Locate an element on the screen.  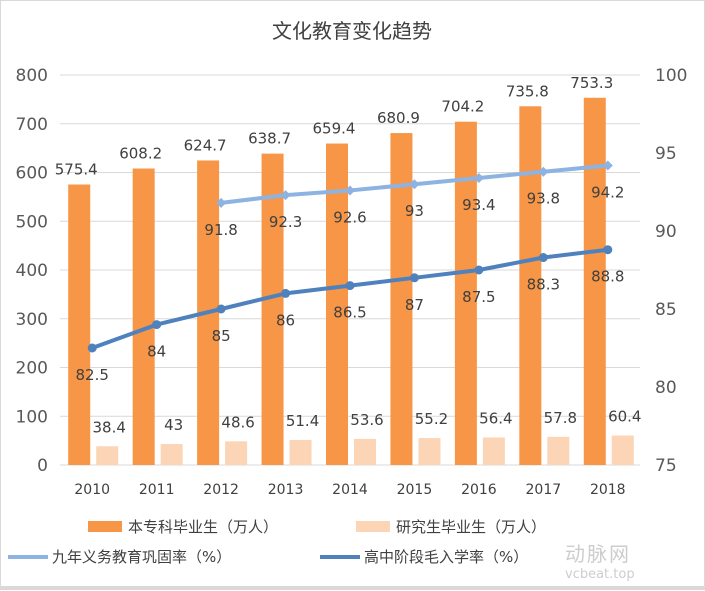
legend-label: 九年义务教育巩固率（%） is located at coordinates (142, 557).